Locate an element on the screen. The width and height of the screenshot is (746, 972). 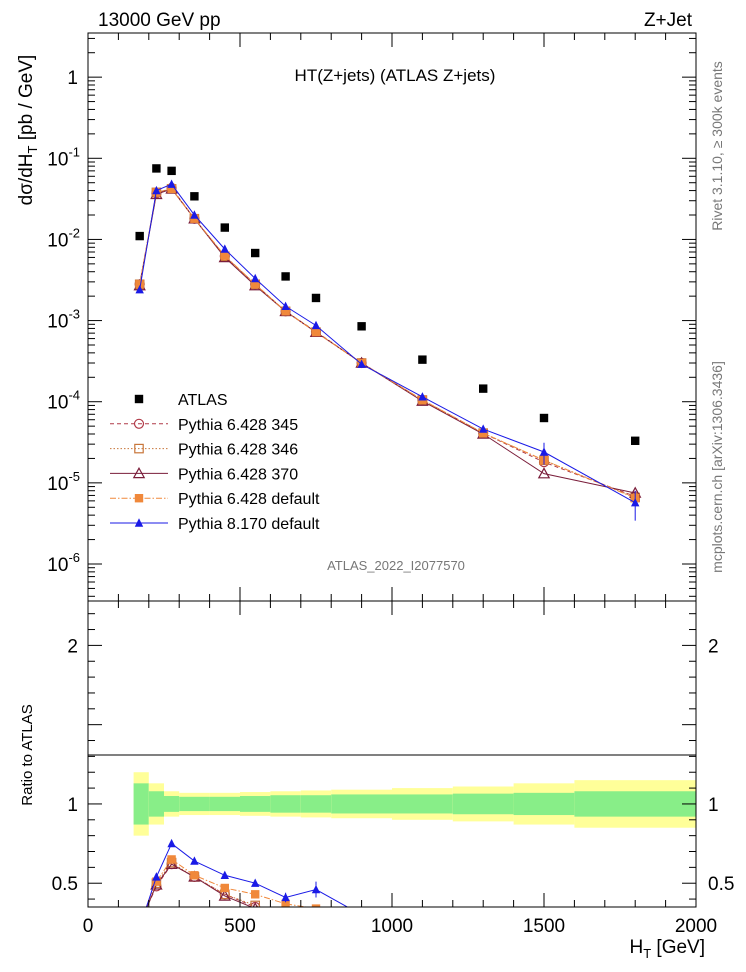
y-tick-label: 10⁻⁶ is located at coordinates (63, 563).